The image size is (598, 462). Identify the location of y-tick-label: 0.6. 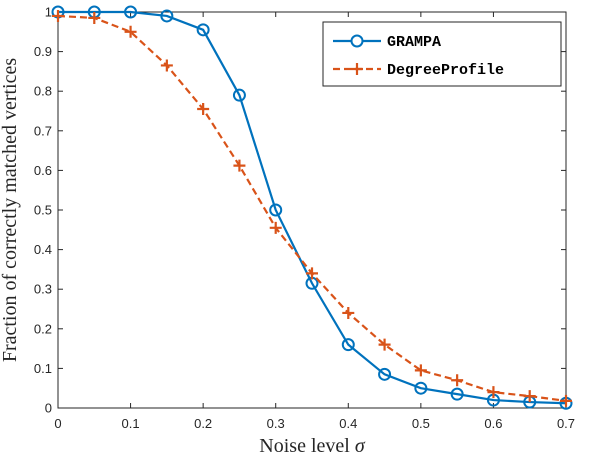
(43, 170).